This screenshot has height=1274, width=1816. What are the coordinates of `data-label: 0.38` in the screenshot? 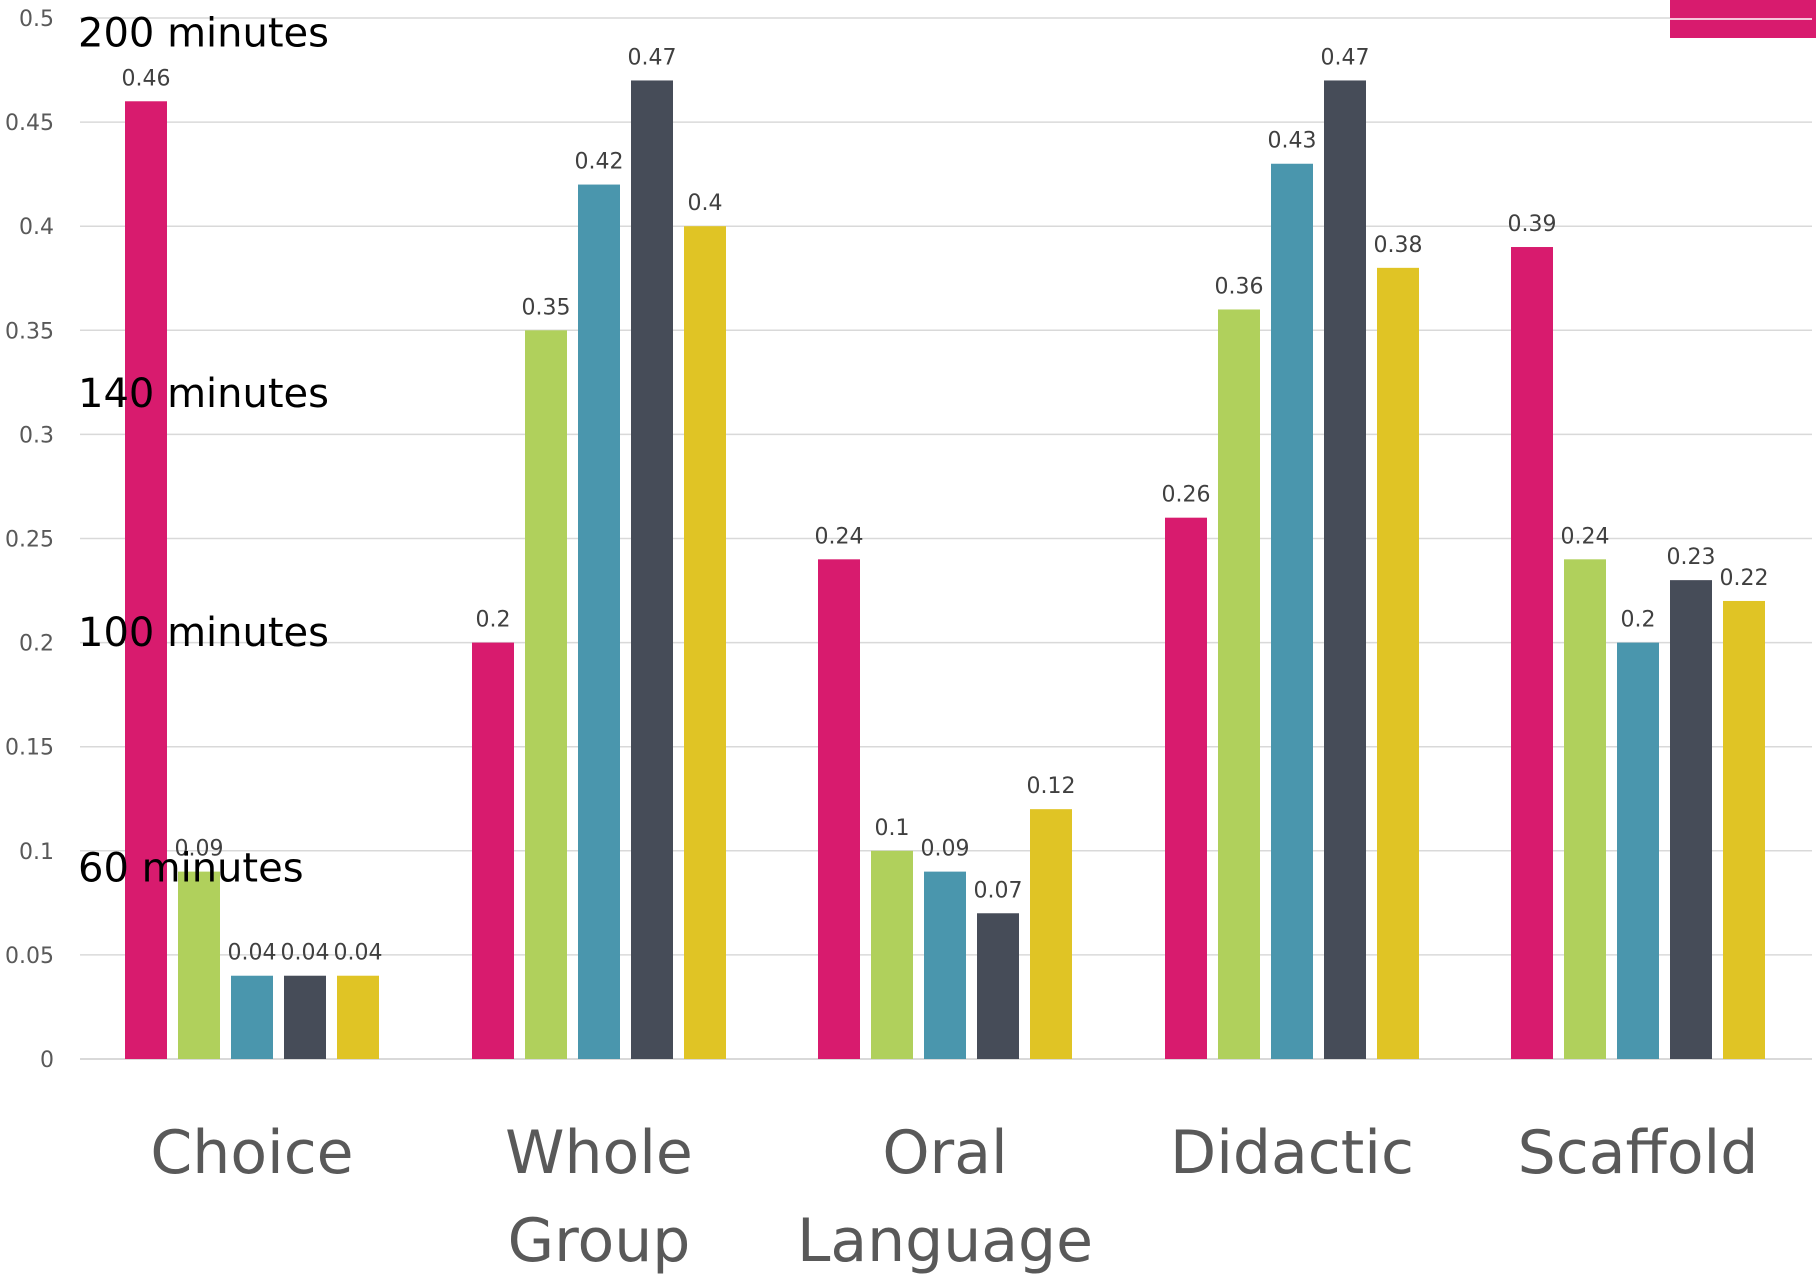 It's located at (1398, 245).